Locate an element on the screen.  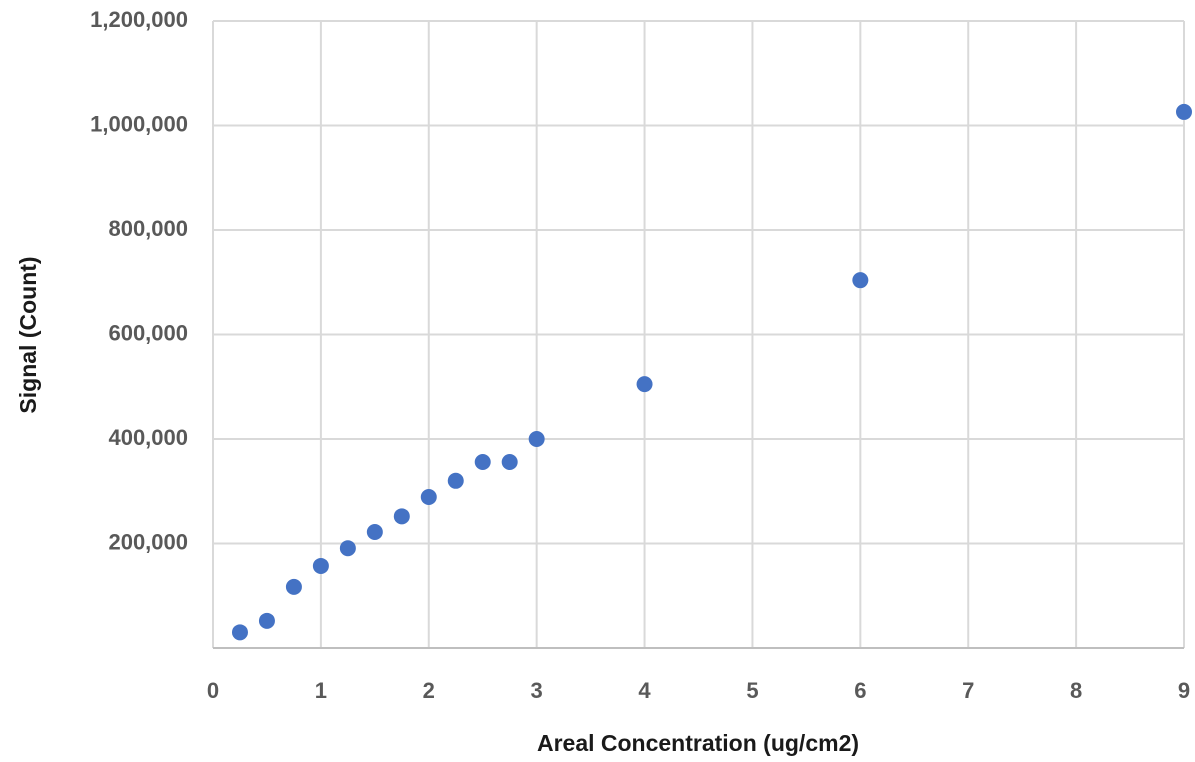
y-tick-label: 1,200,000 is located at coordinates (139, 19).